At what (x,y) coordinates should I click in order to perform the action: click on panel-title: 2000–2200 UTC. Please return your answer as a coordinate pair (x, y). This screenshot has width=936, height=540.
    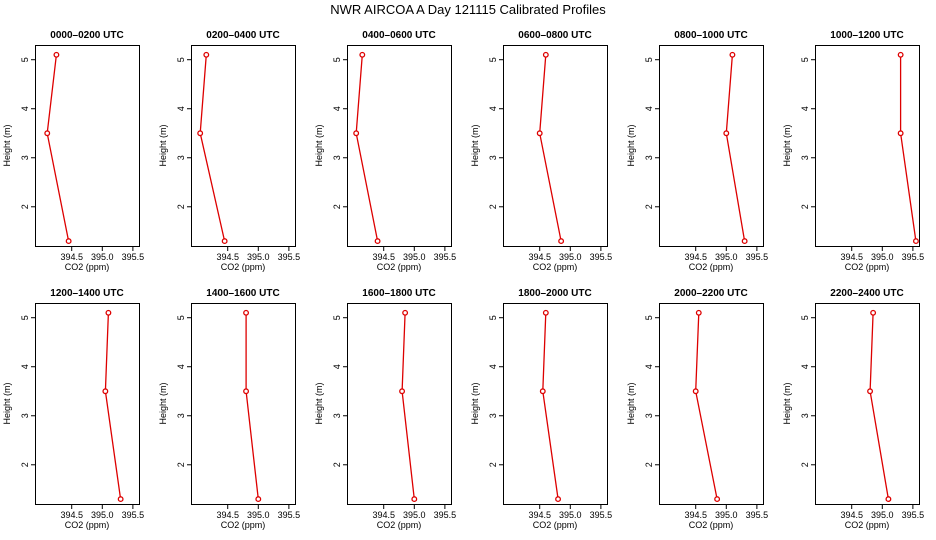
    Looking at the image, I should click on (710, 293).